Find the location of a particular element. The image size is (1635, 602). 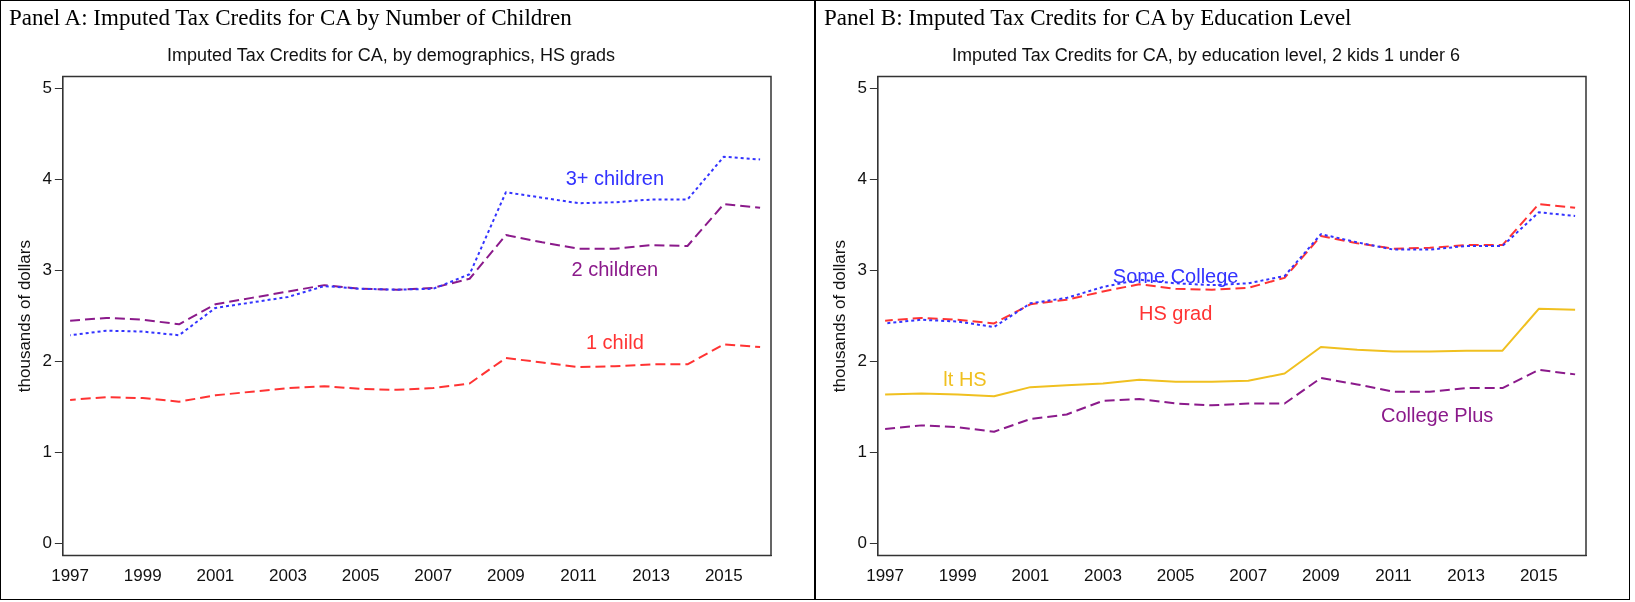

series-label: HS grad is located at coordinates (1175, 312).